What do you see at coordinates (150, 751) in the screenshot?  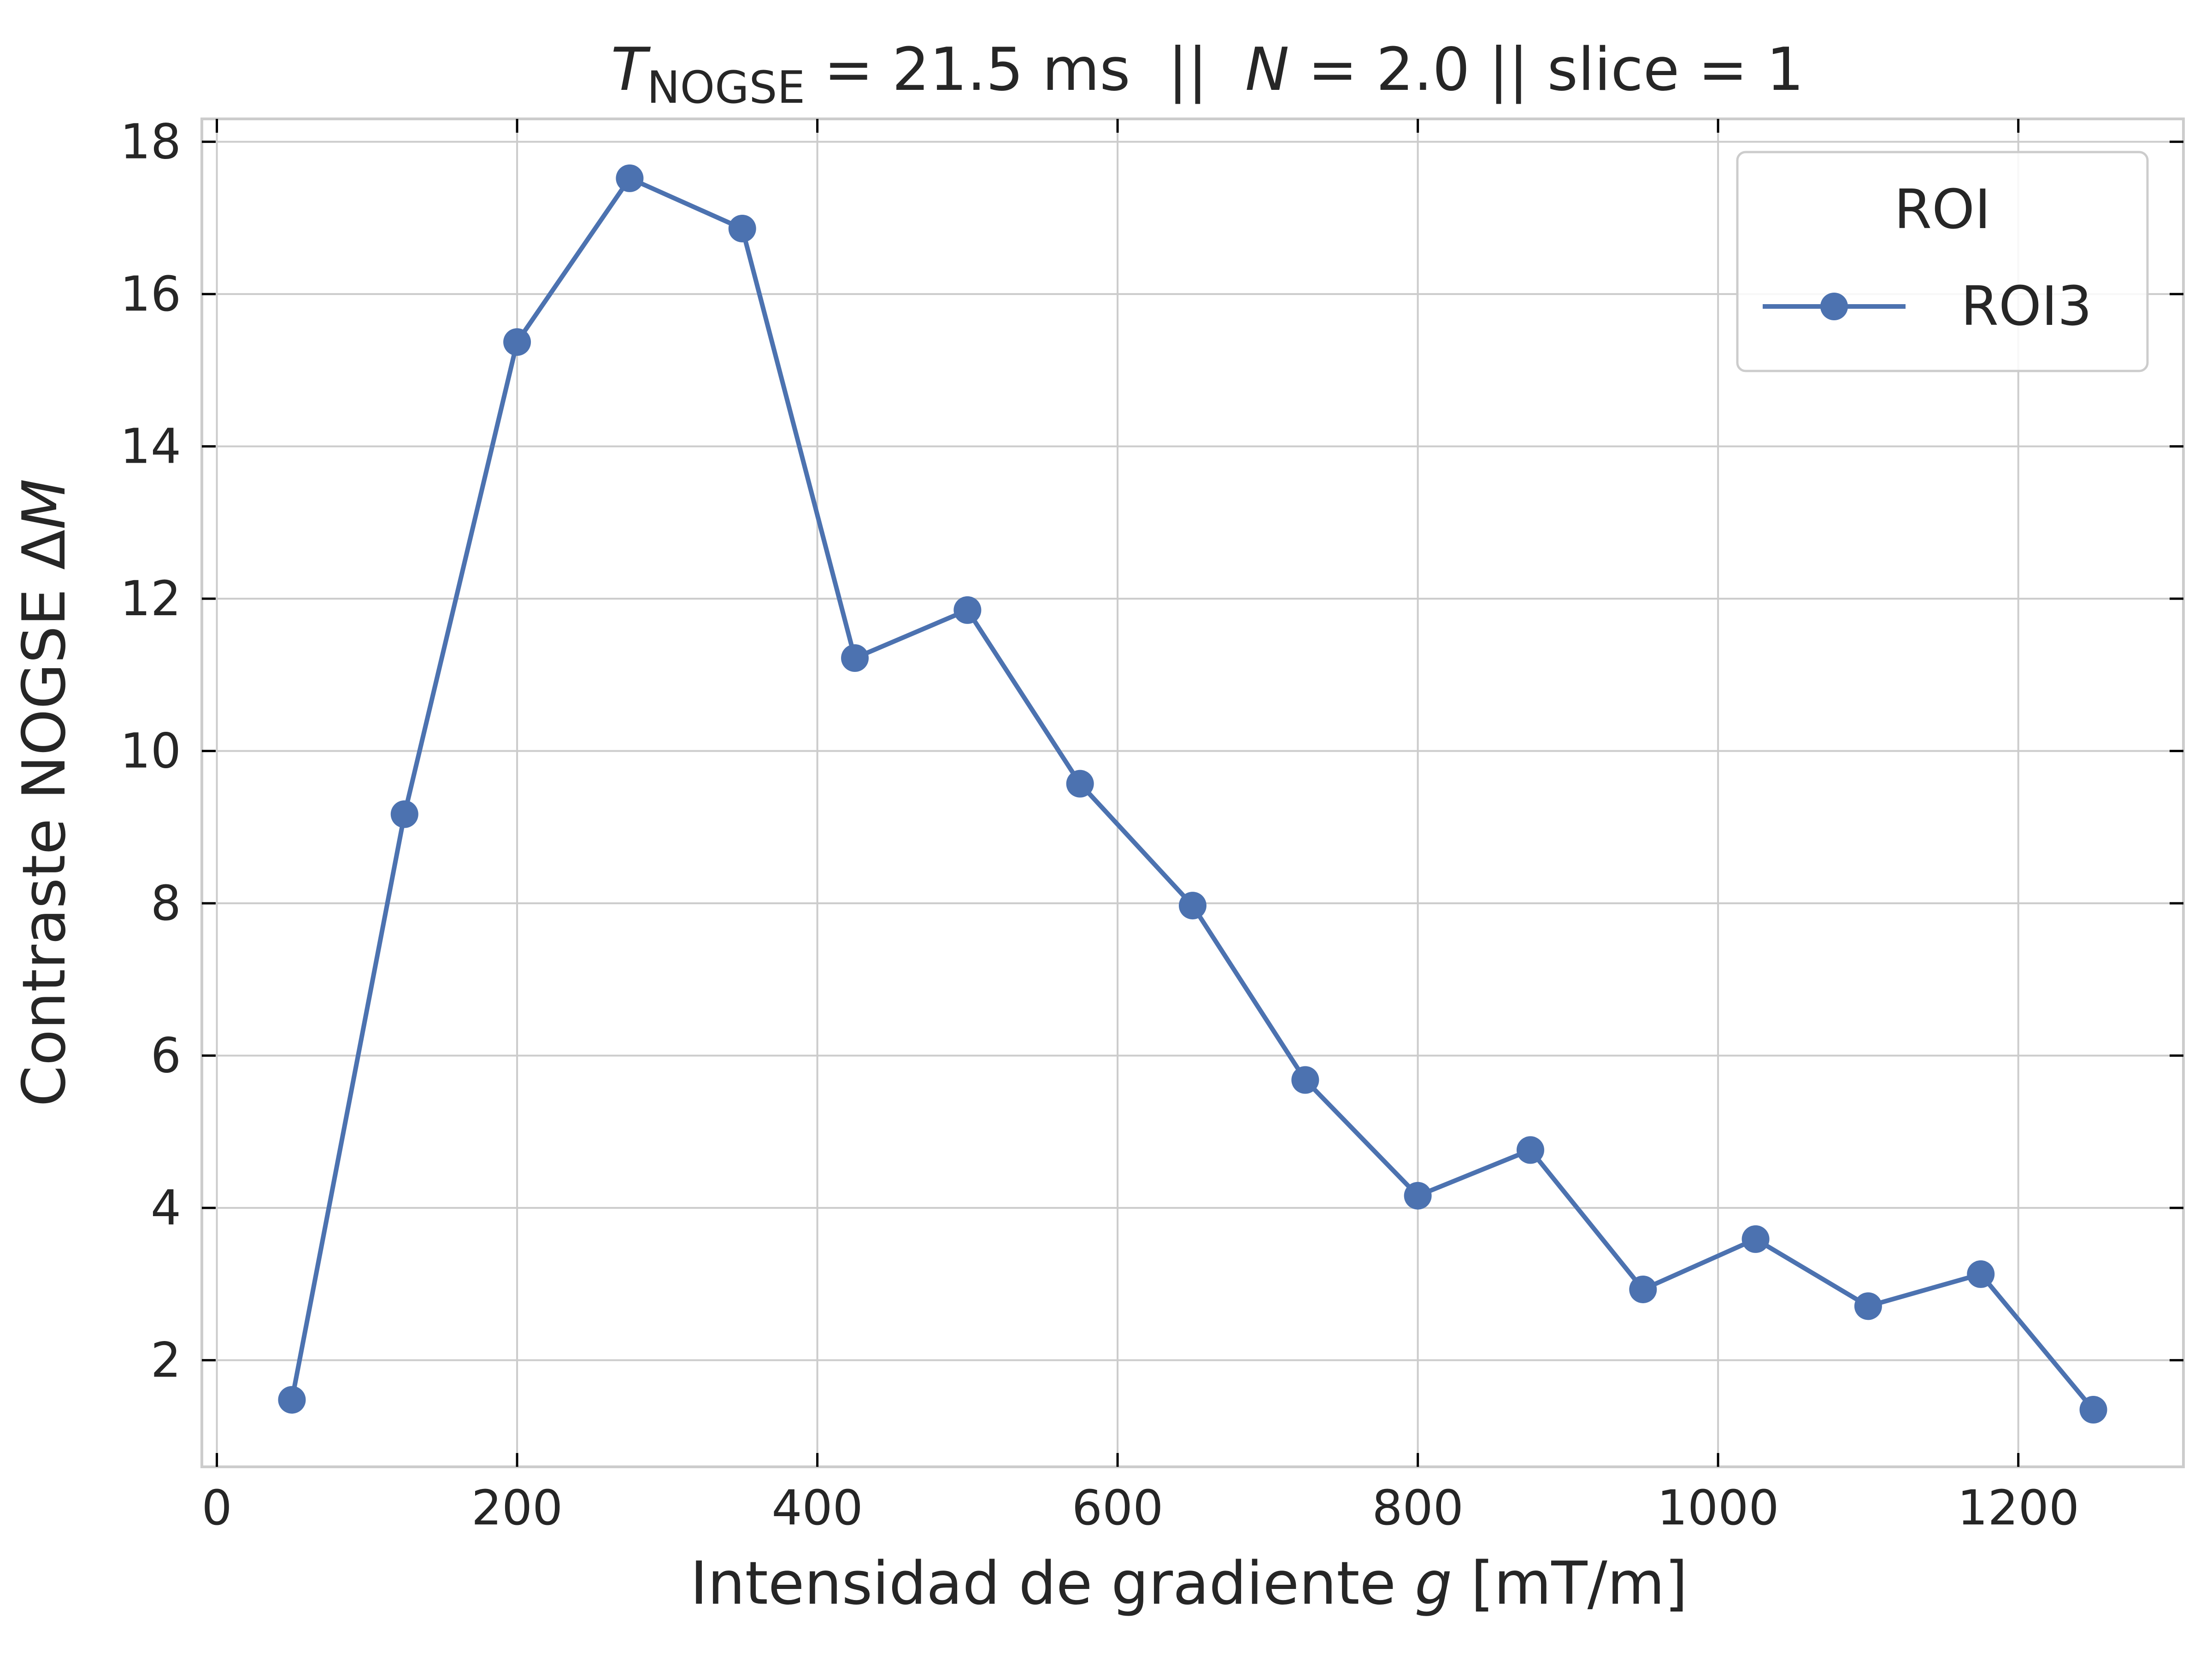 I see `y-tick-label: 10` at bounding box center [150, 751].